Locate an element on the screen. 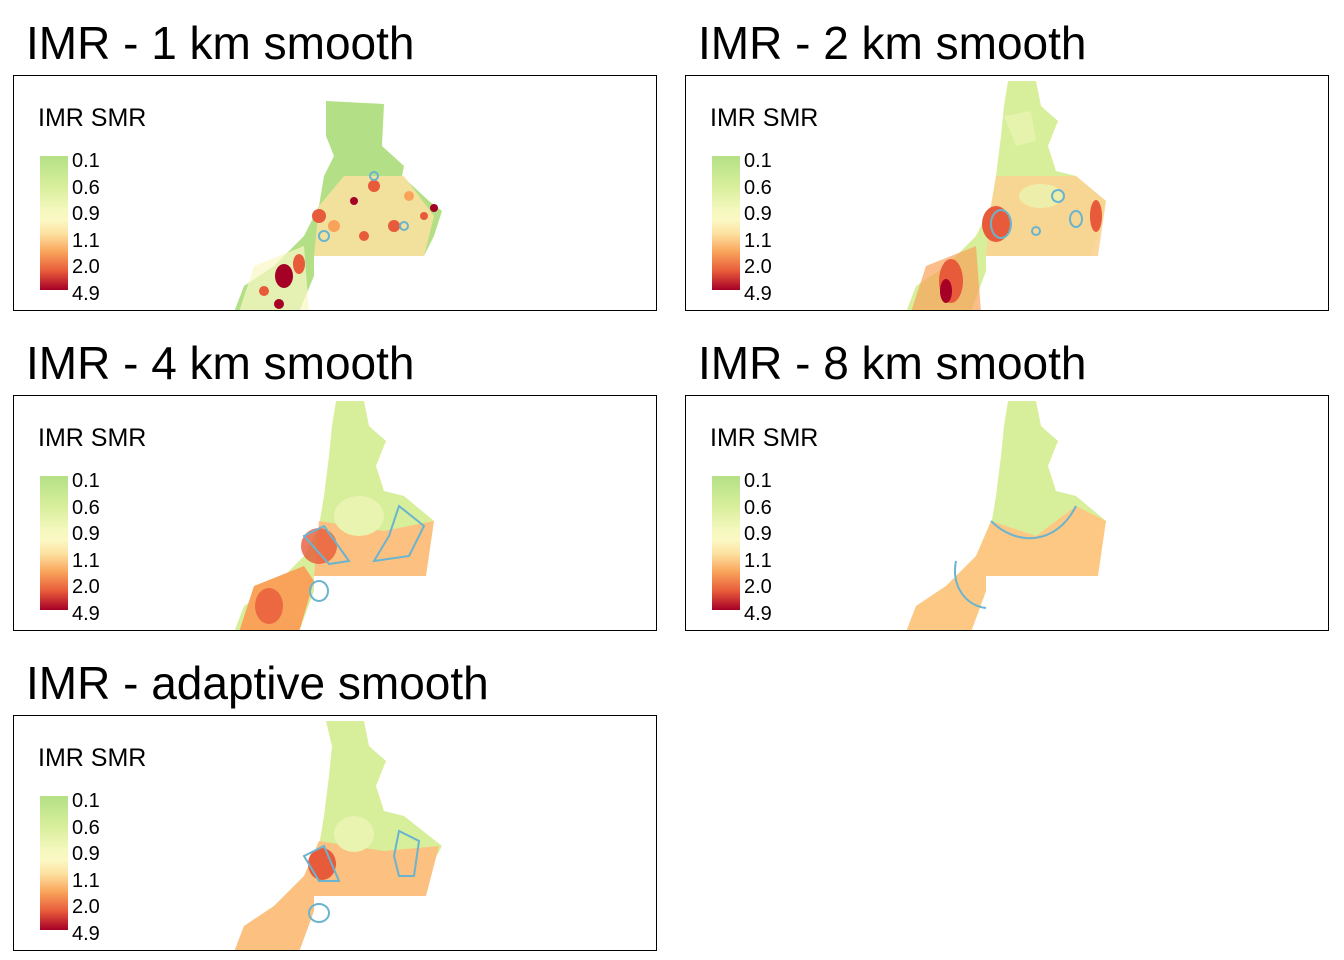 The width and height of the screenshot is (1344, 960). panel-title-8km: IMR - 8 km smooth is located at coordinates (892, 363).